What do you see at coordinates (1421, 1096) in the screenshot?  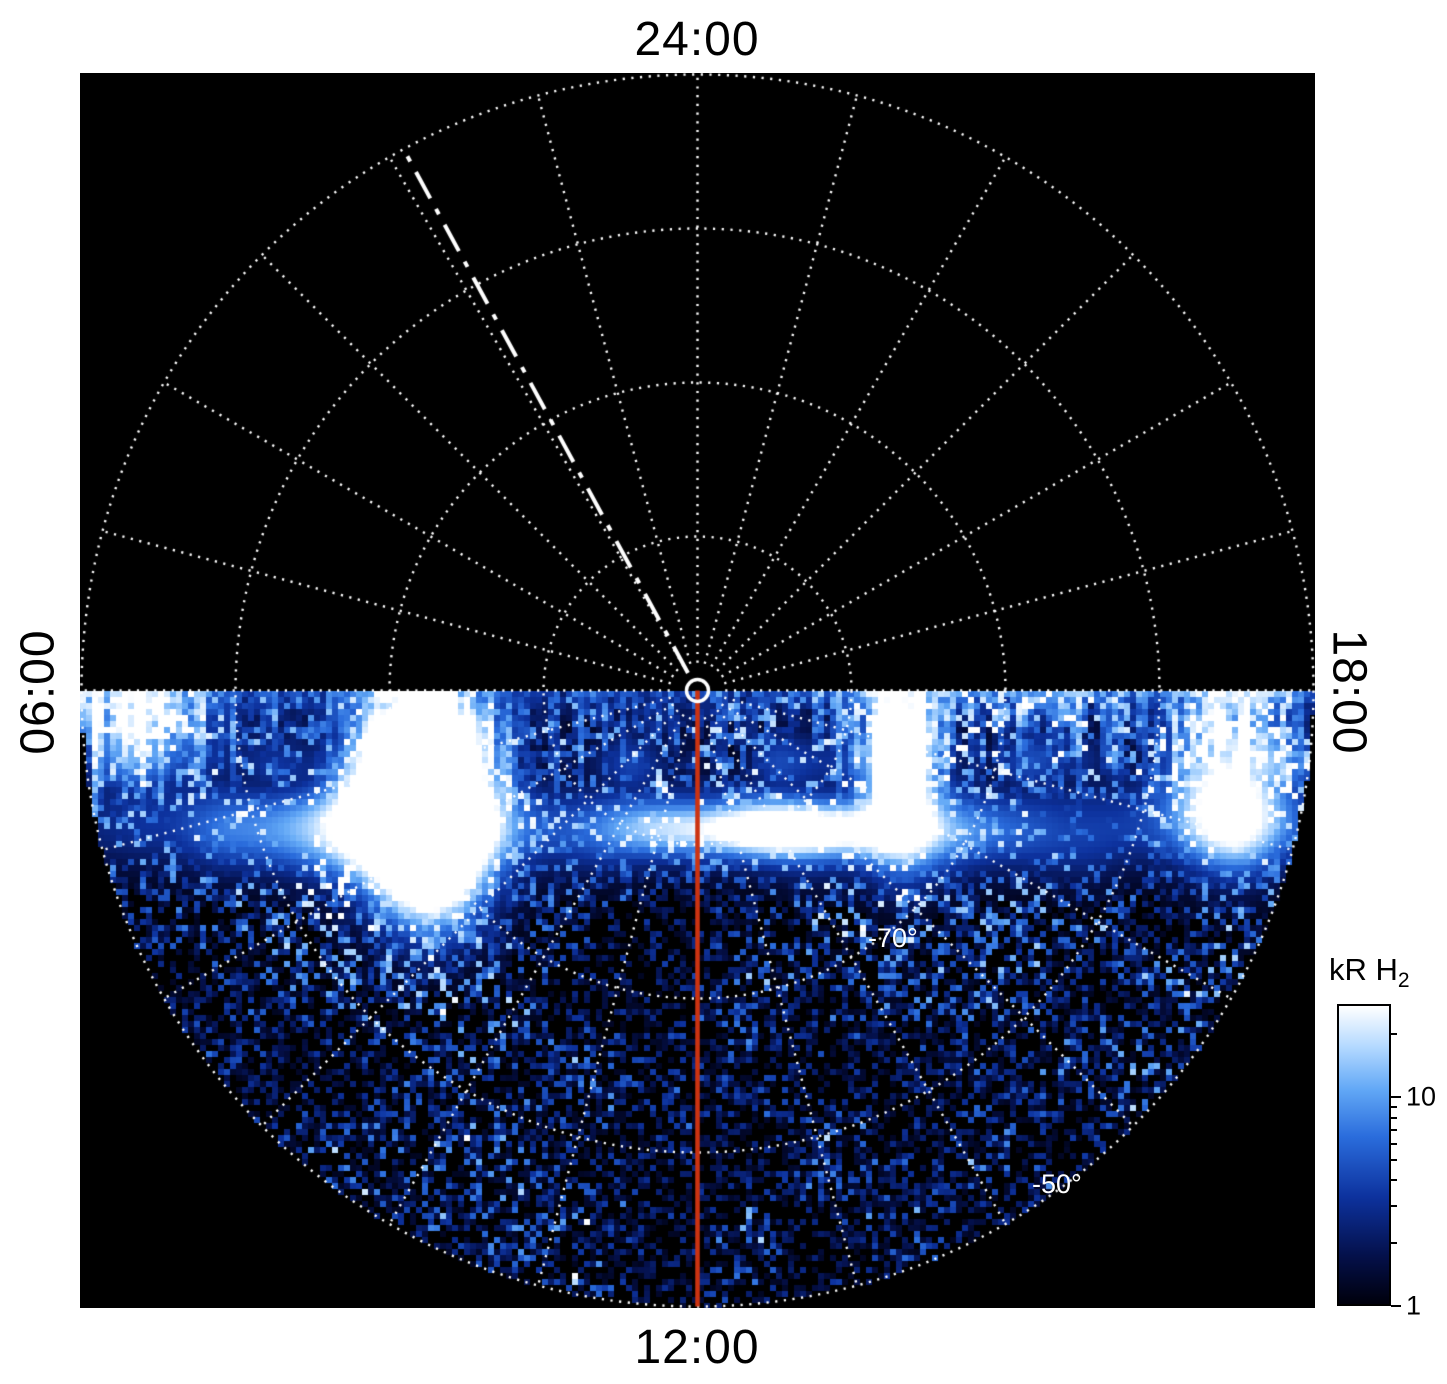 I see `colorbar-tick-label: 10` at bounding box center [1421, 1096].